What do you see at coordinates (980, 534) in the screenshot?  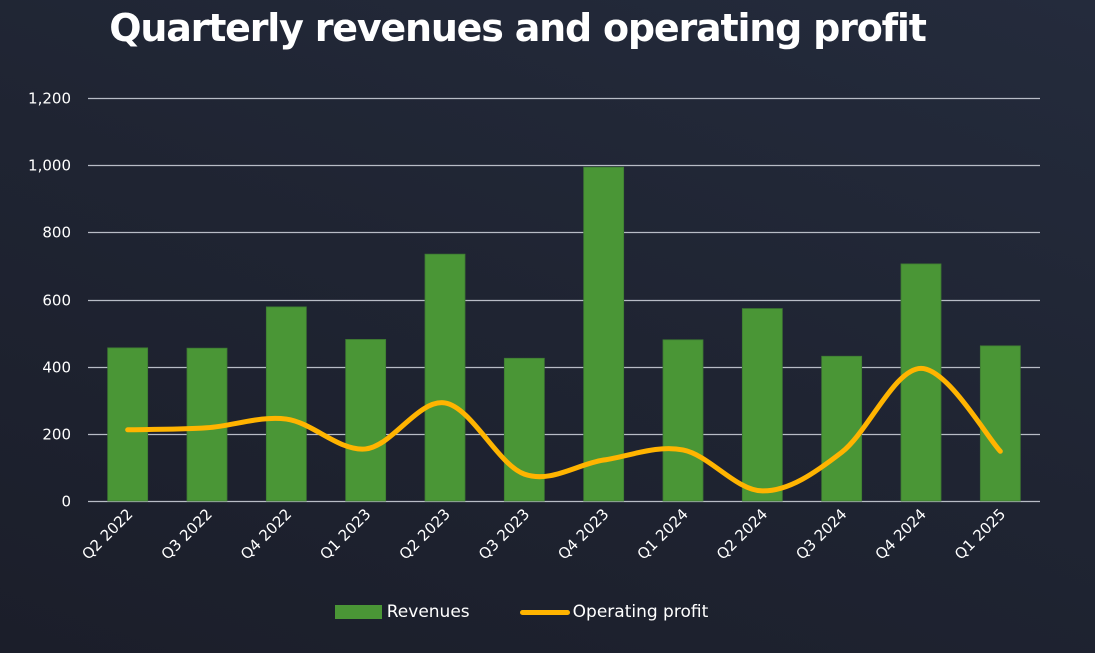 I see `x-tick-label: Q1 2025` at bounding box center [980, 534].